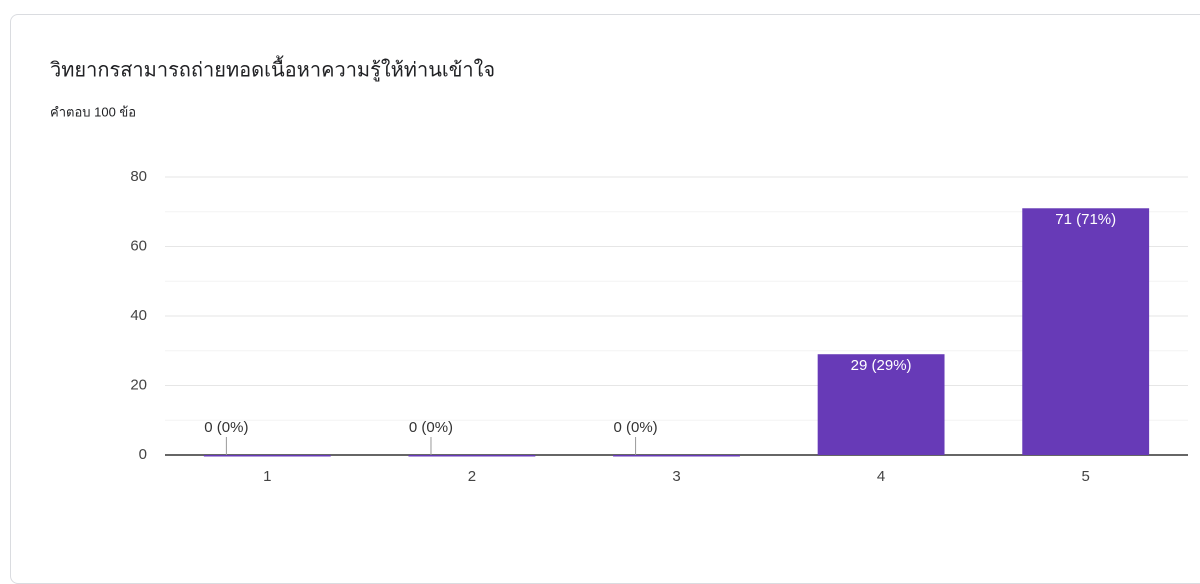 The width and height of the screenshot is (1200, 584). What do you see at coordinates (93, 111) in the screenshot?
I see `chart-subtitle: คำตอบ 100 ข้อ` at bounding box center [93, 111].